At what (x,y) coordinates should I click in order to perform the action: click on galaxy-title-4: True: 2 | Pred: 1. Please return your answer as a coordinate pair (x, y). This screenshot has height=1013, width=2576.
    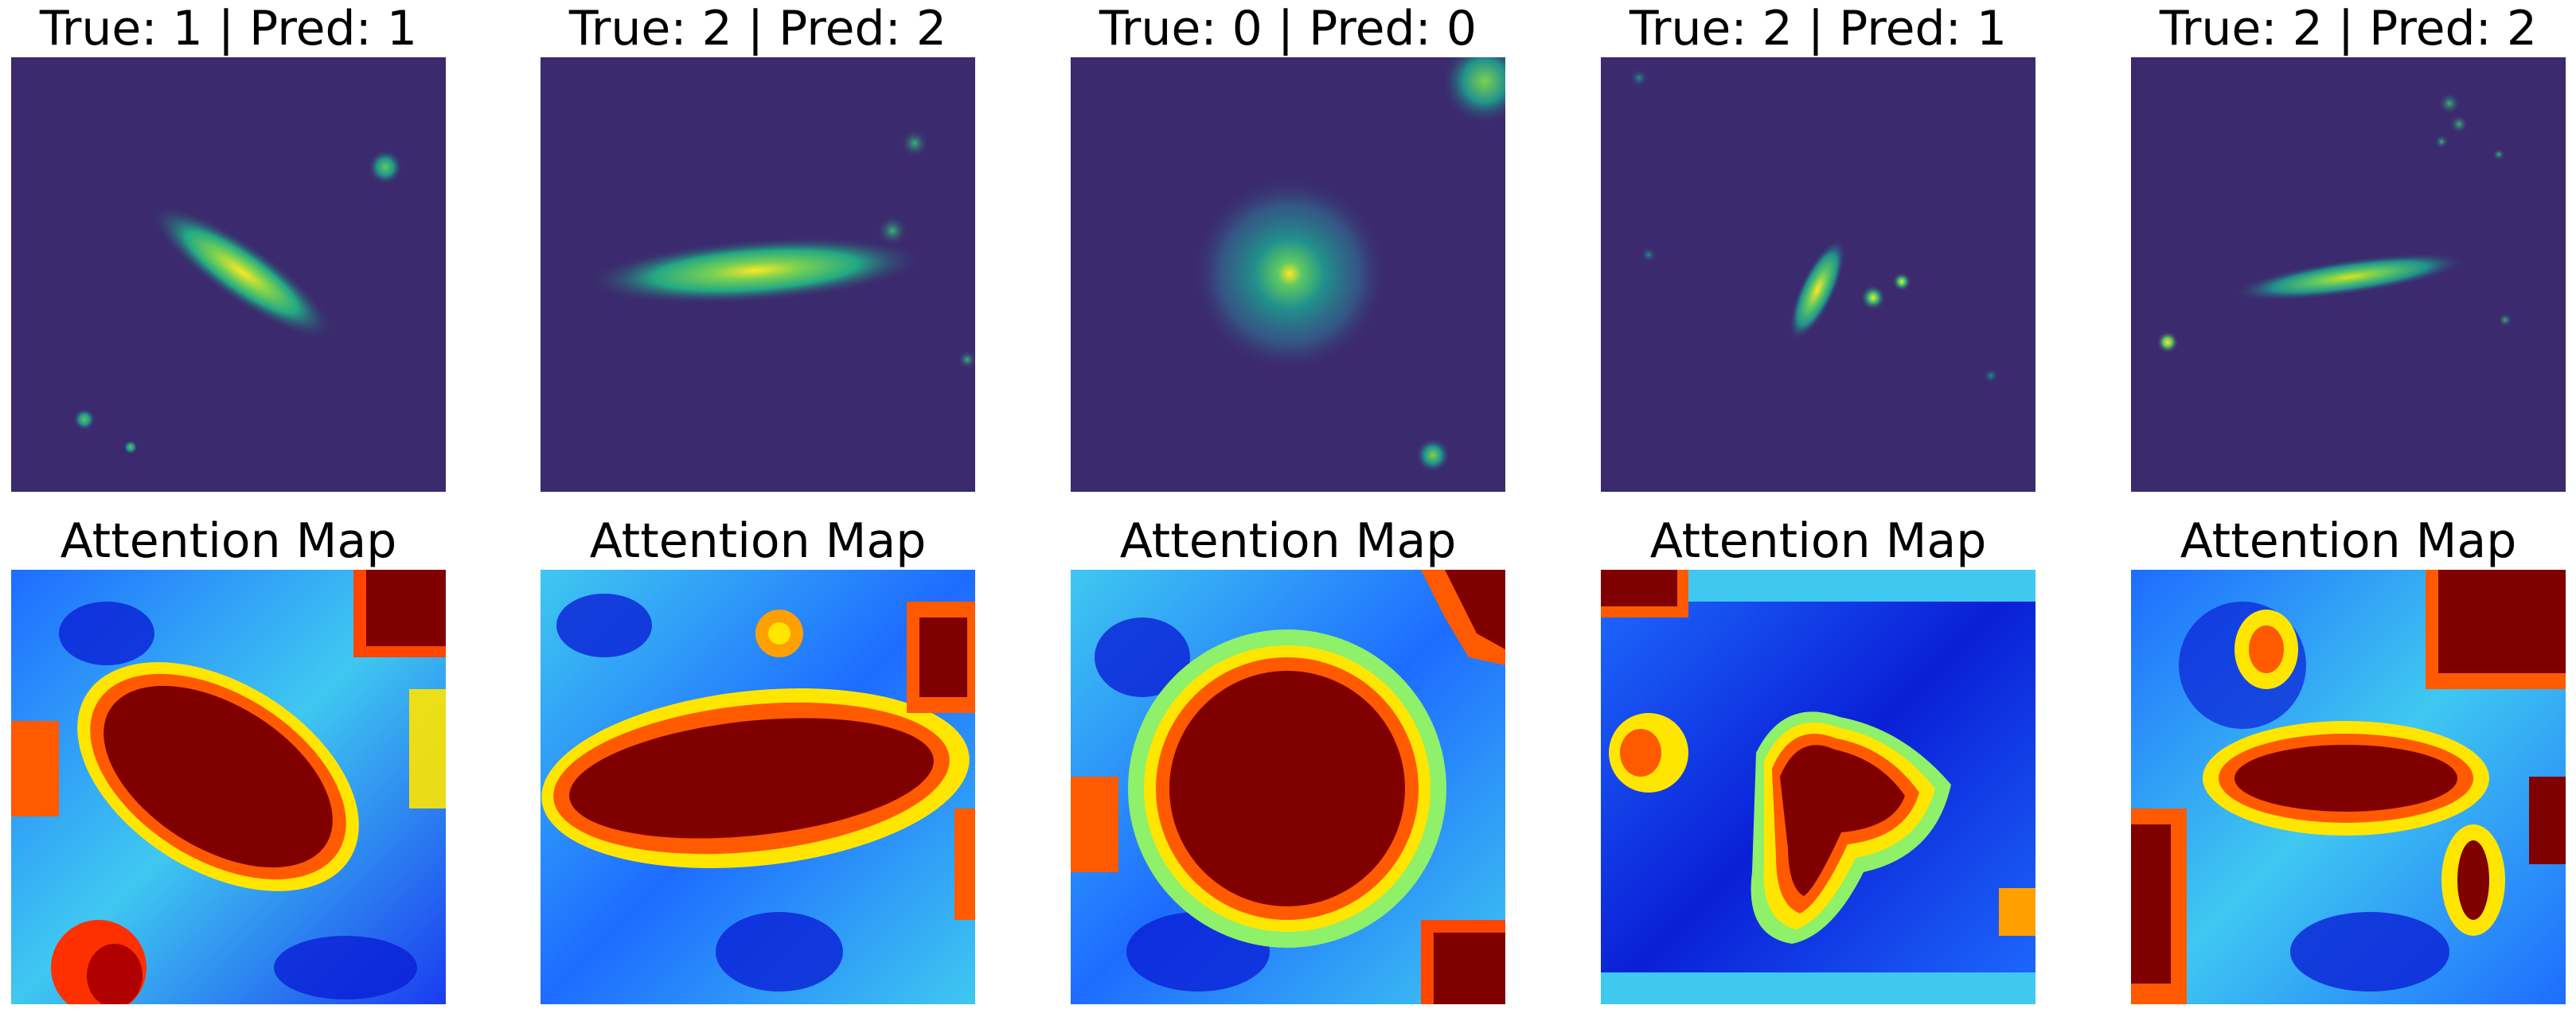
    Looking at the image, I should click on (1818, 29).